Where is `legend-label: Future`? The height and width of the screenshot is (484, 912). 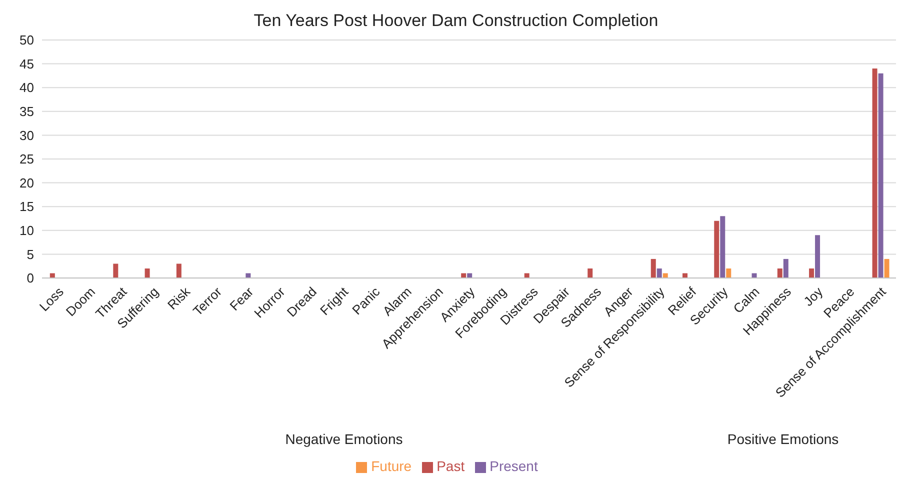
legend-label: Future is located at coordinates (391, 466).